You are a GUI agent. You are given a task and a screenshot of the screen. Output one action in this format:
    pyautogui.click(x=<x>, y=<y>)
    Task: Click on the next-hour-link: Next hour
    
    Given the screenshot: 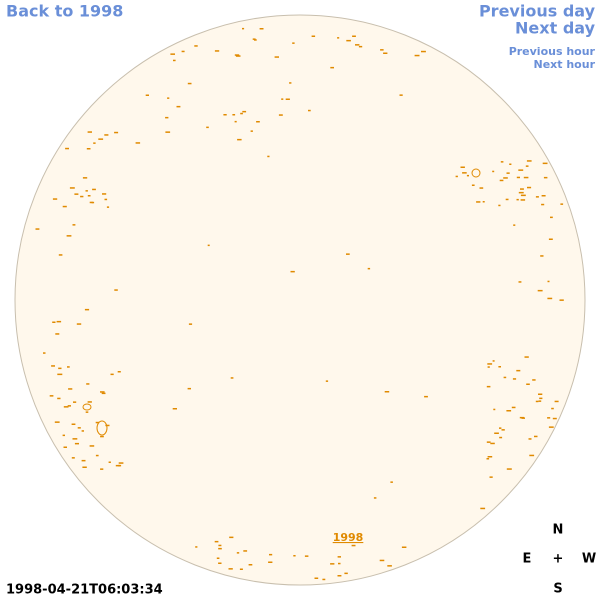 What is the action you would take?
    pyautogui.click(x=565, y=64)
    